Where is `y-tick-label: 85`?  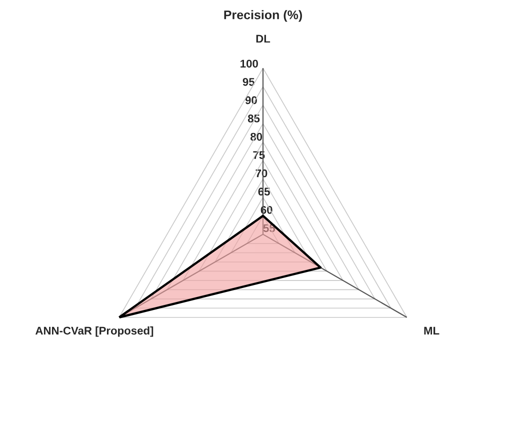
y-tick-label: 85 is located at coordinates (254, 118).